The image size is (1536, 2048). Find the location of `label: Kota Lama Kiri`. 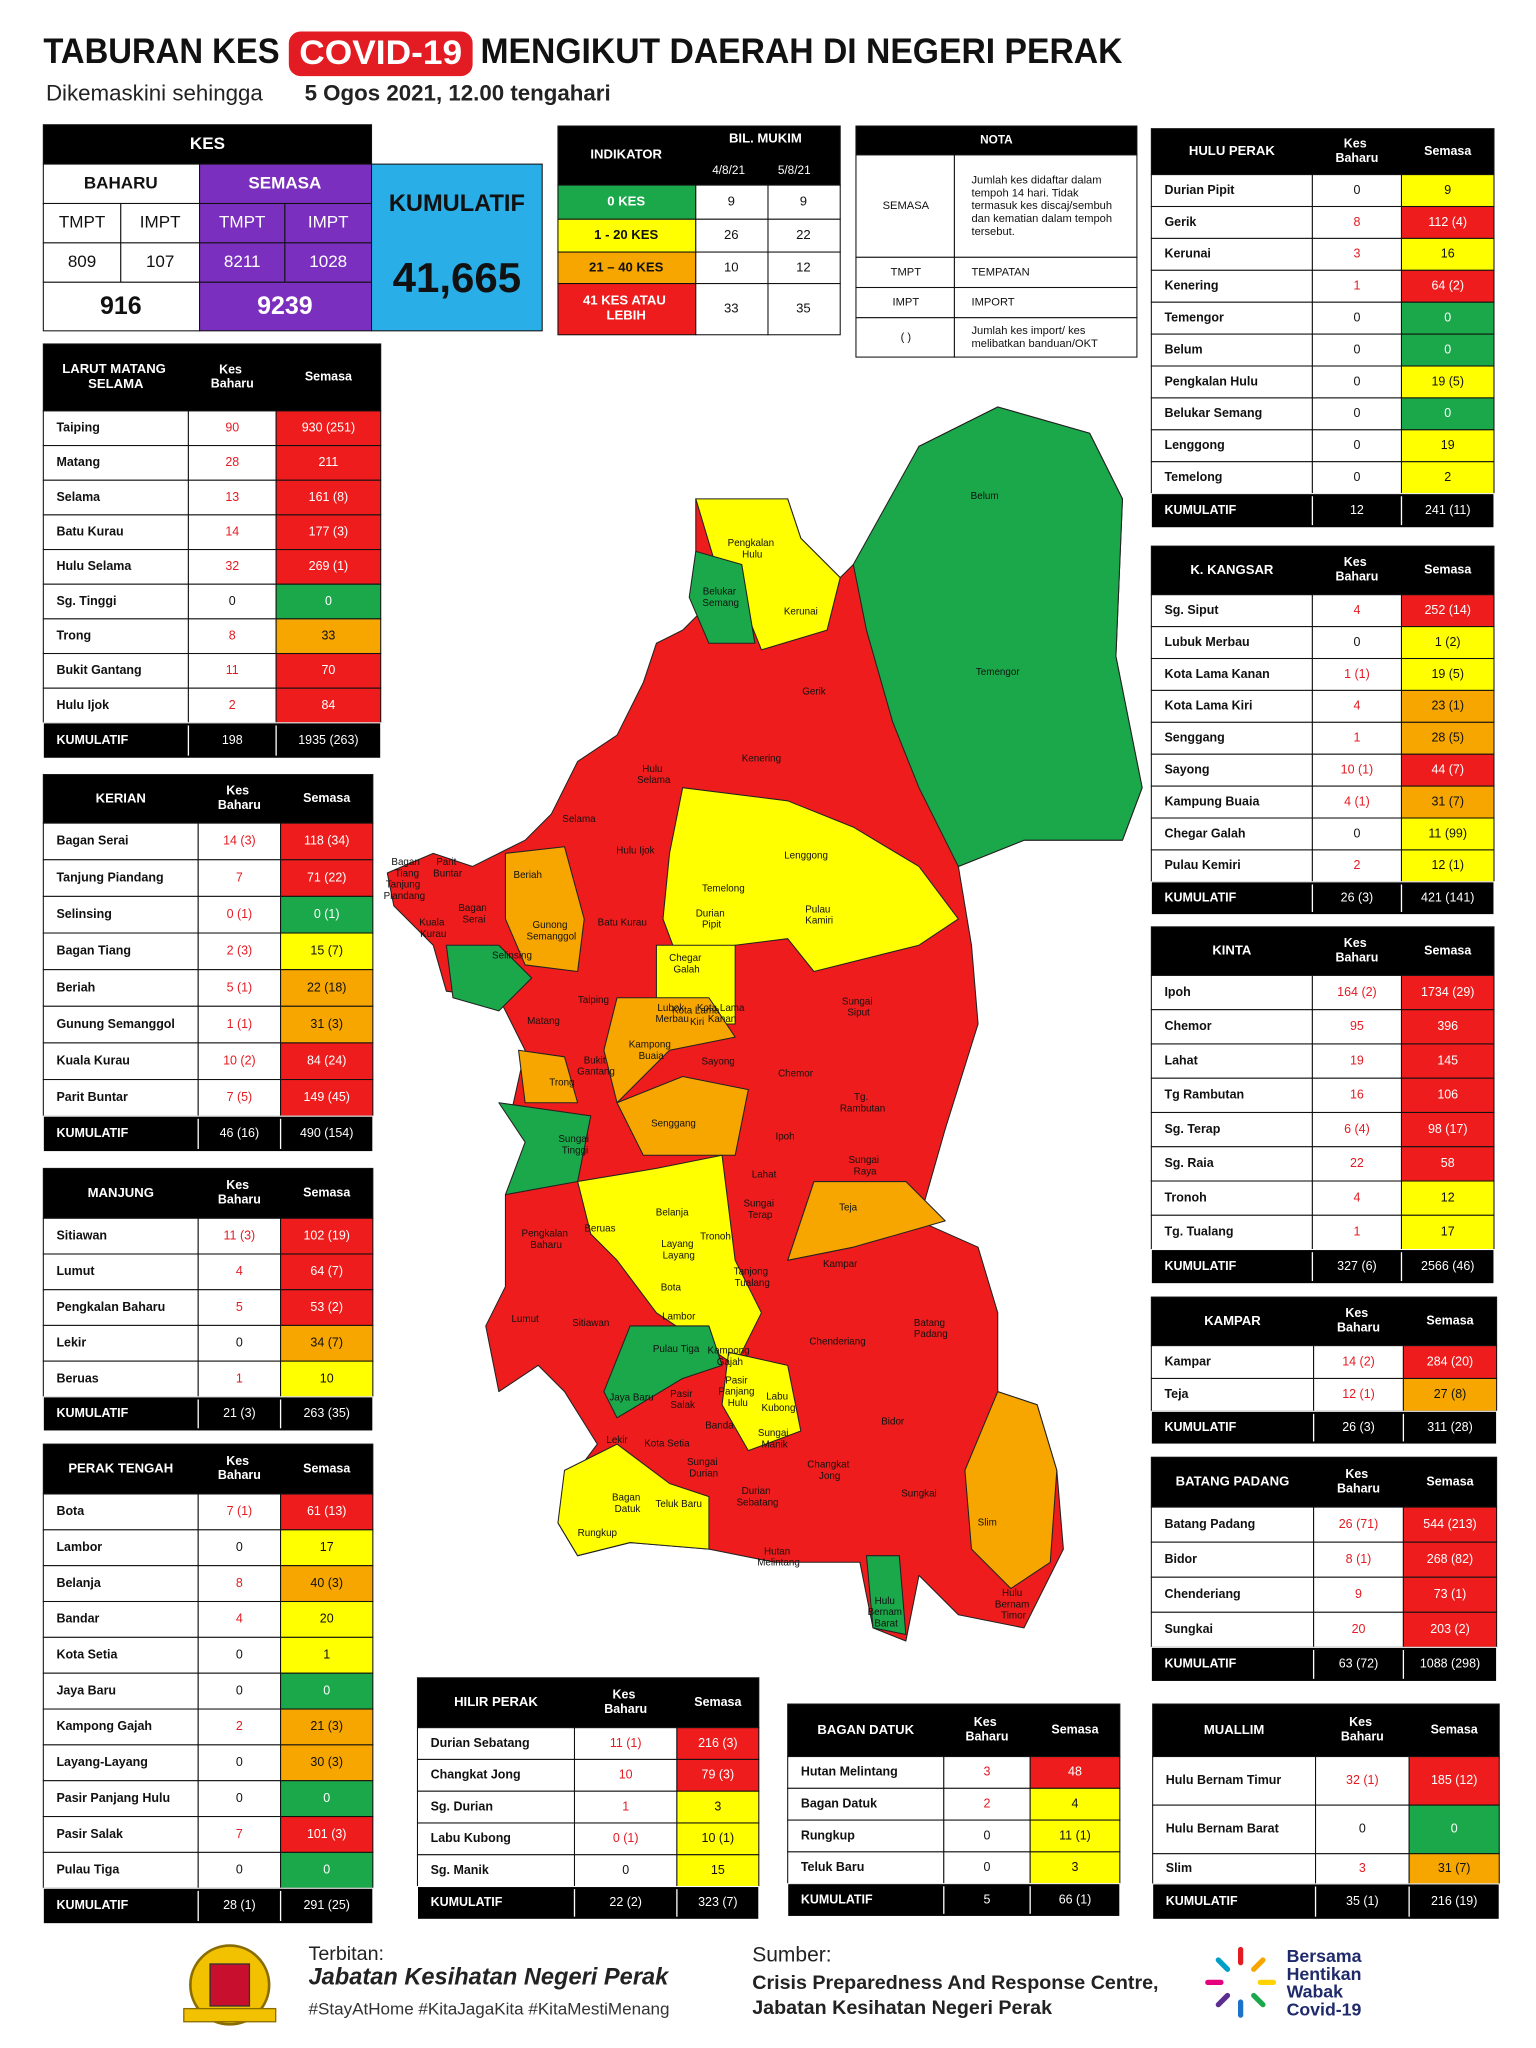

label: Kota Lama Kiri is located at coordinates (1208, 706).